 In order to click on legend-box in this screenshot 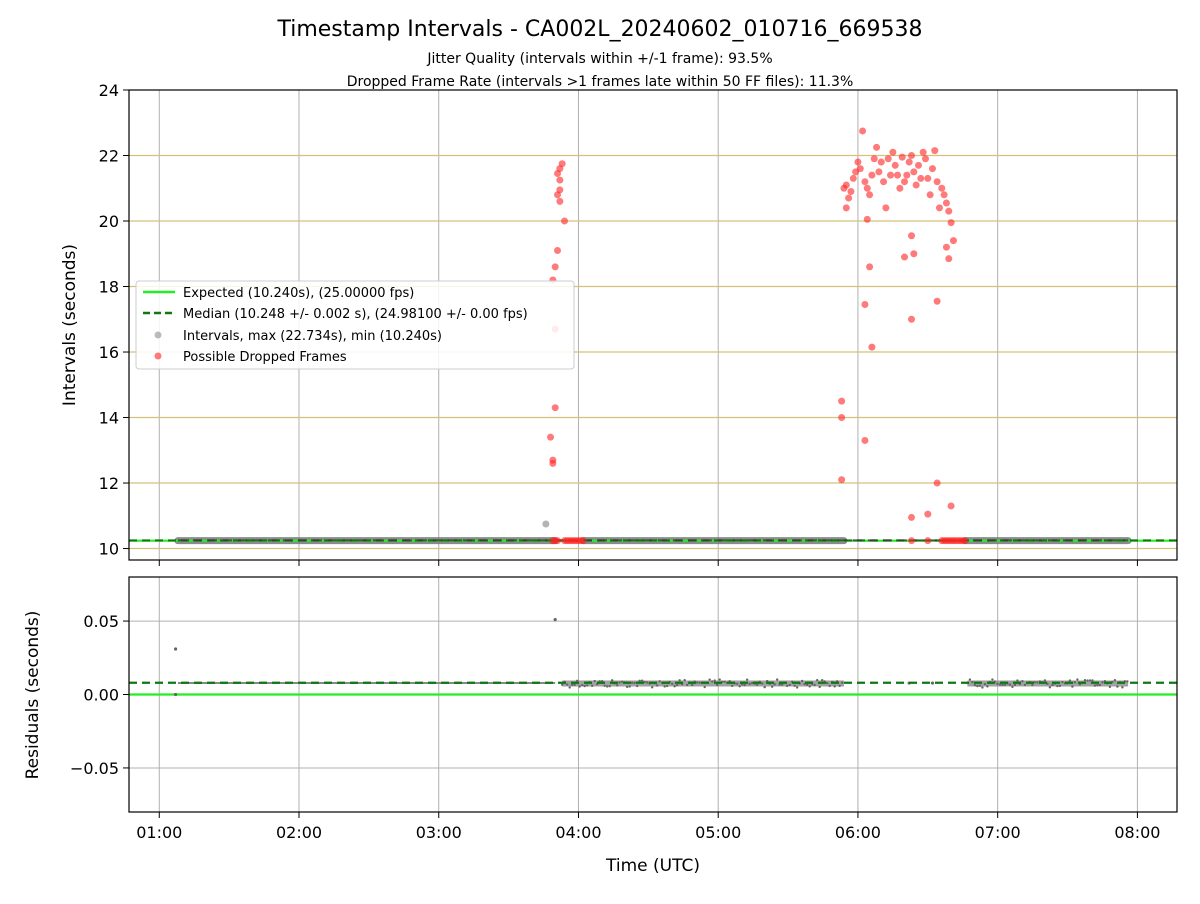, I will do `click(355, 325)`.